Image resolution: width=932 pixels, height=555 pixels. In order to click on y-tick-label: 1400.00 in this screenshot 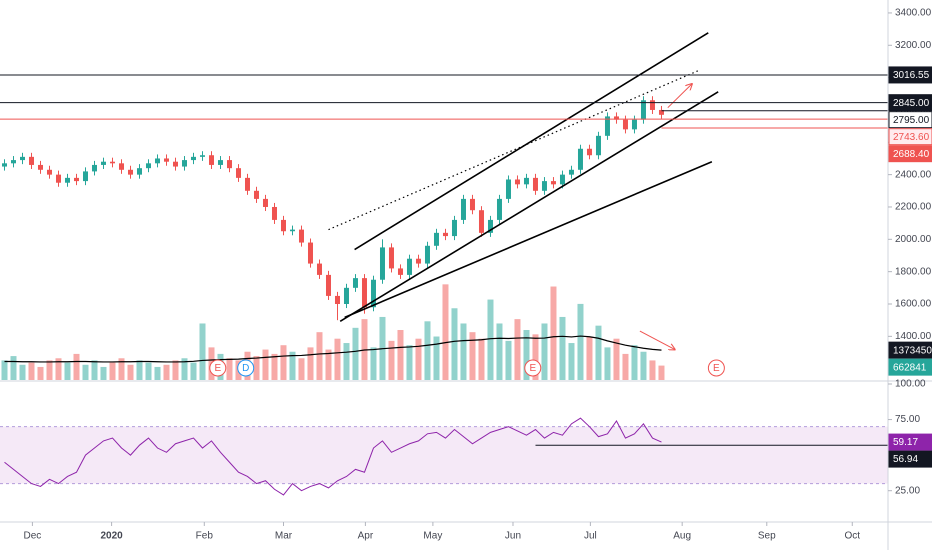, I will do `click(913, 336)`.